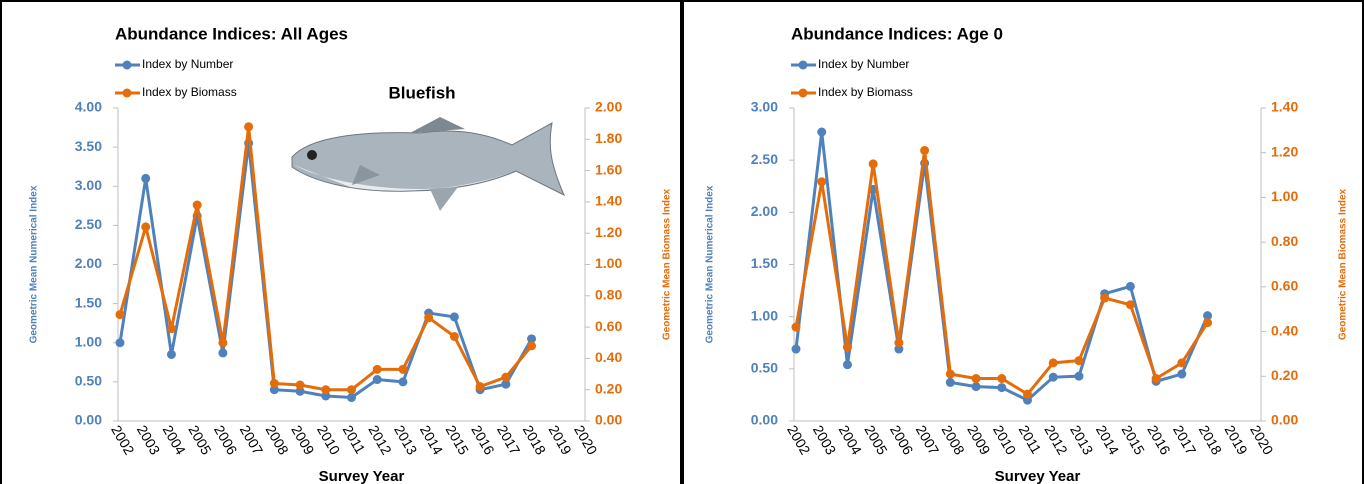 The image size is (1364, 484). I want to click on fish-illustration, so click(428, 164).